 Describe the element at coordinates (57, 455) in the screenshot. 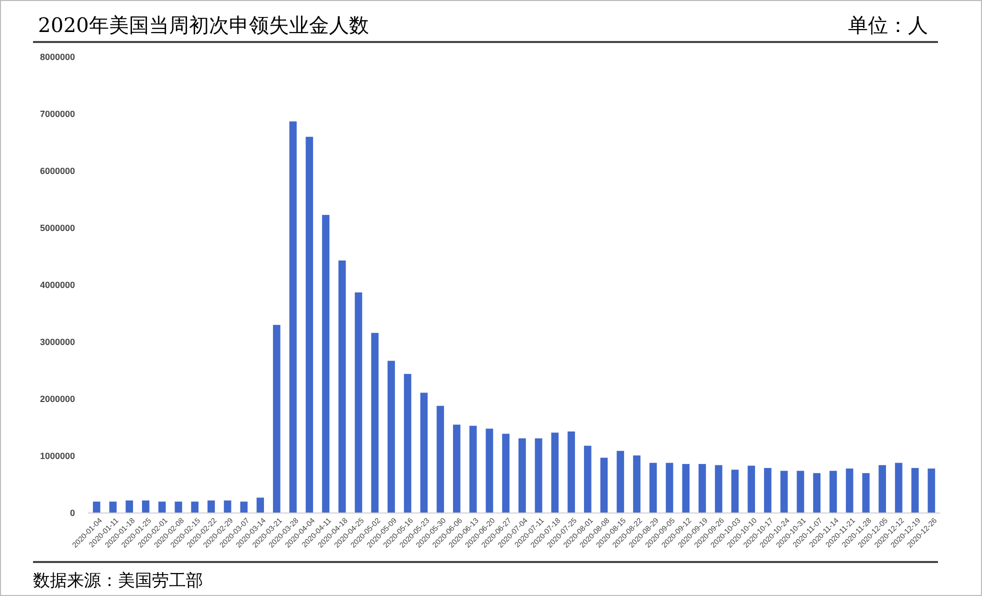

I see `y-tick-label: 1000000` at that location.